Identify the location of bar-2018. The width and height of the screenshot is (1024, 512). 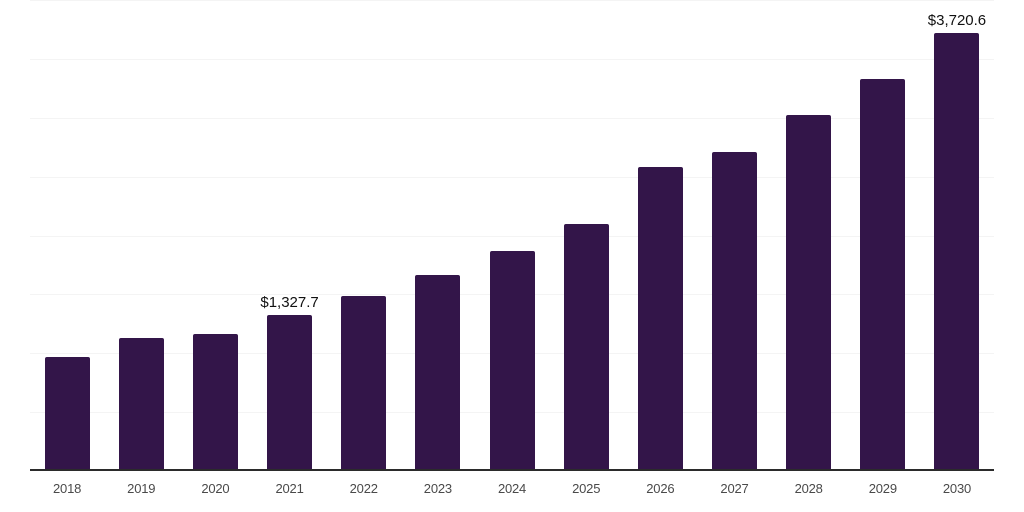
(67, 414).